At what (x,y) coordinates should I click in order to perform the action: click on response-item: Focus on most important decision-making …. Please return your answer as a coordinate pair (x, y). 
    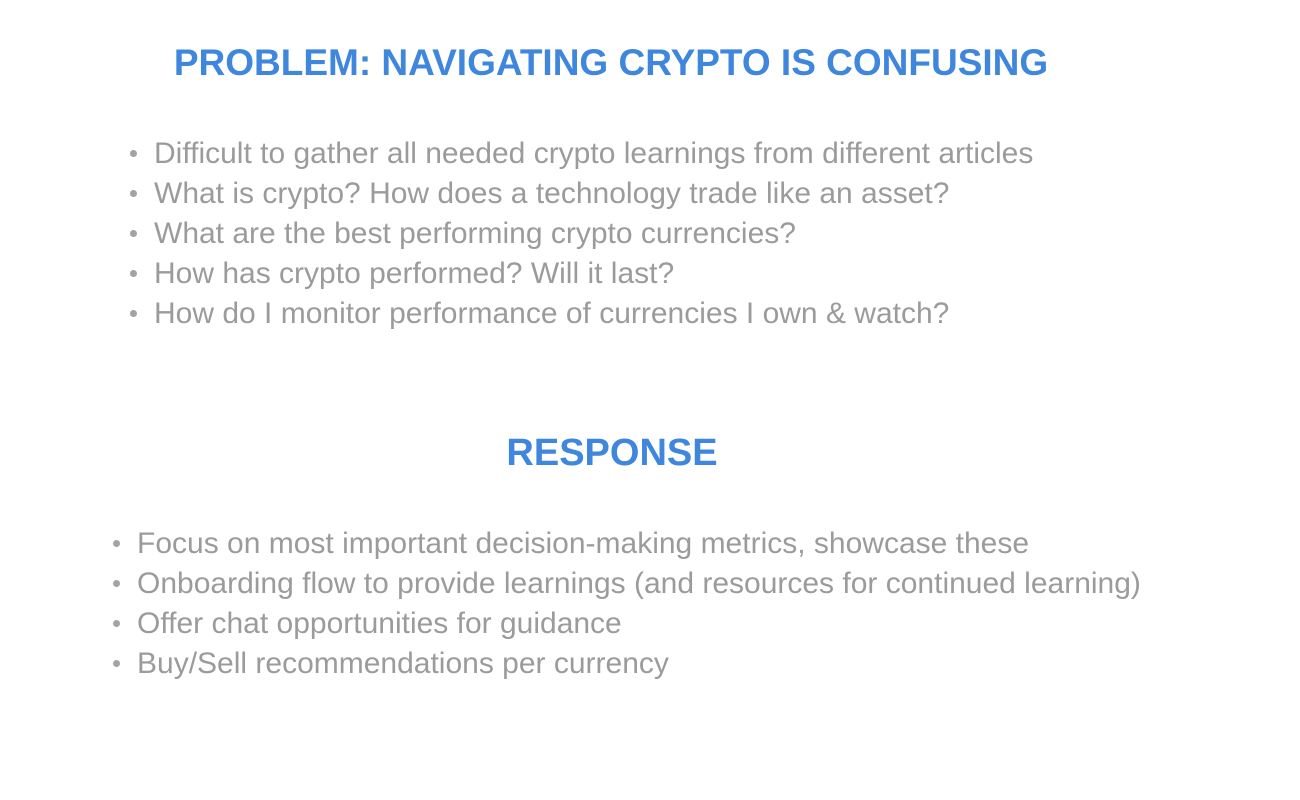
    Looking at the image, I should click on (627, 544).